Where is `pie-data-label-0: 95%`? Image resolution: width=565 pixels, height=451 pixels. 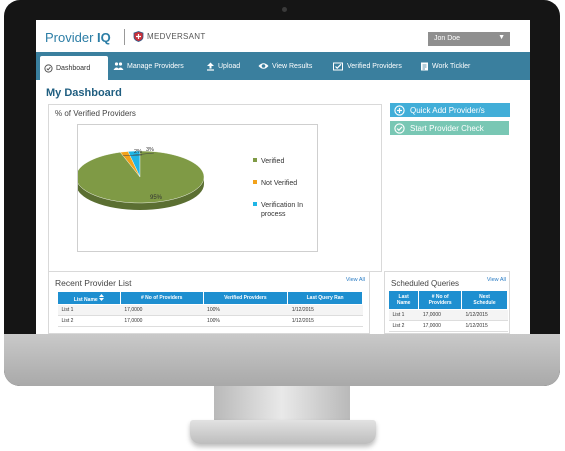 pie-data-label-0: 95% is located at coordinates (156, 198).